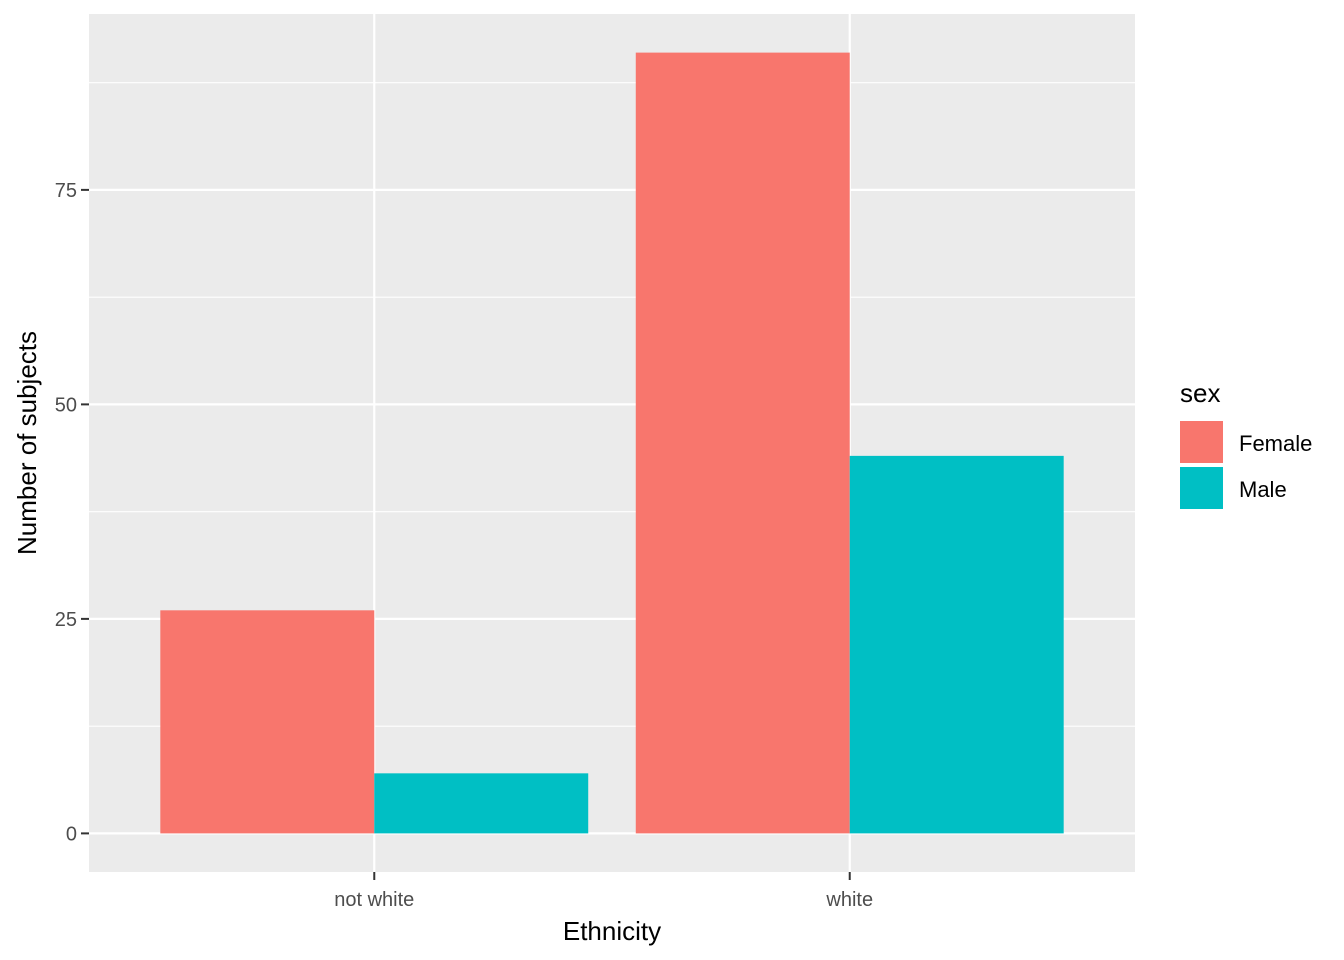 The image size is (1344, 960). Describe the element at coordinates (374, 900) in the screenshot. I see `x-tick-label: not white` at that location.